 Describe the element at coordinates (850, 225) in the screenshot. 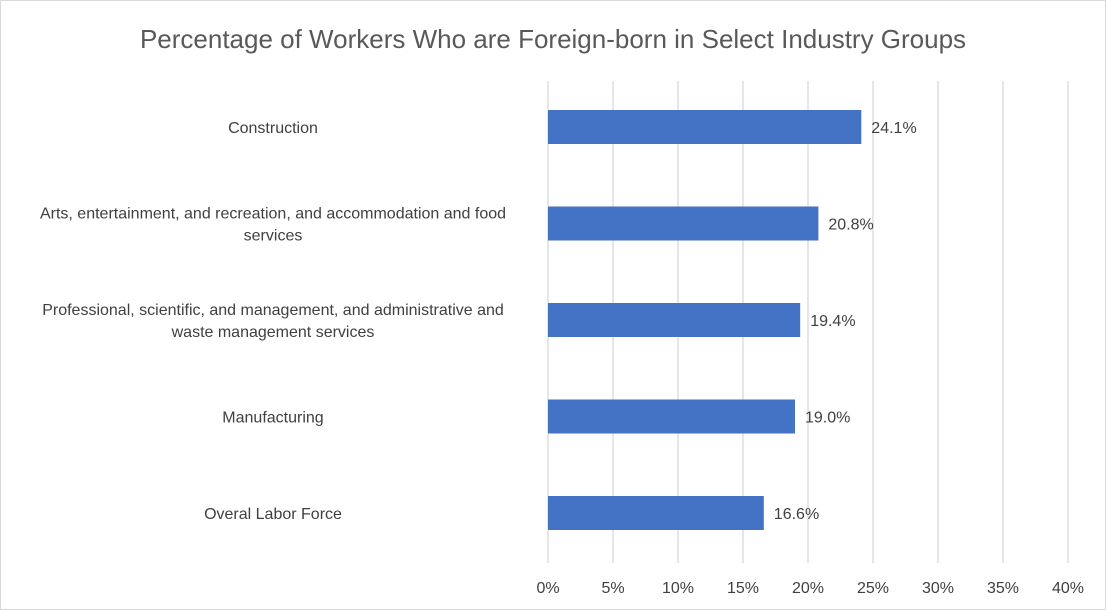

I see `data-label: 20.8%` at that location.